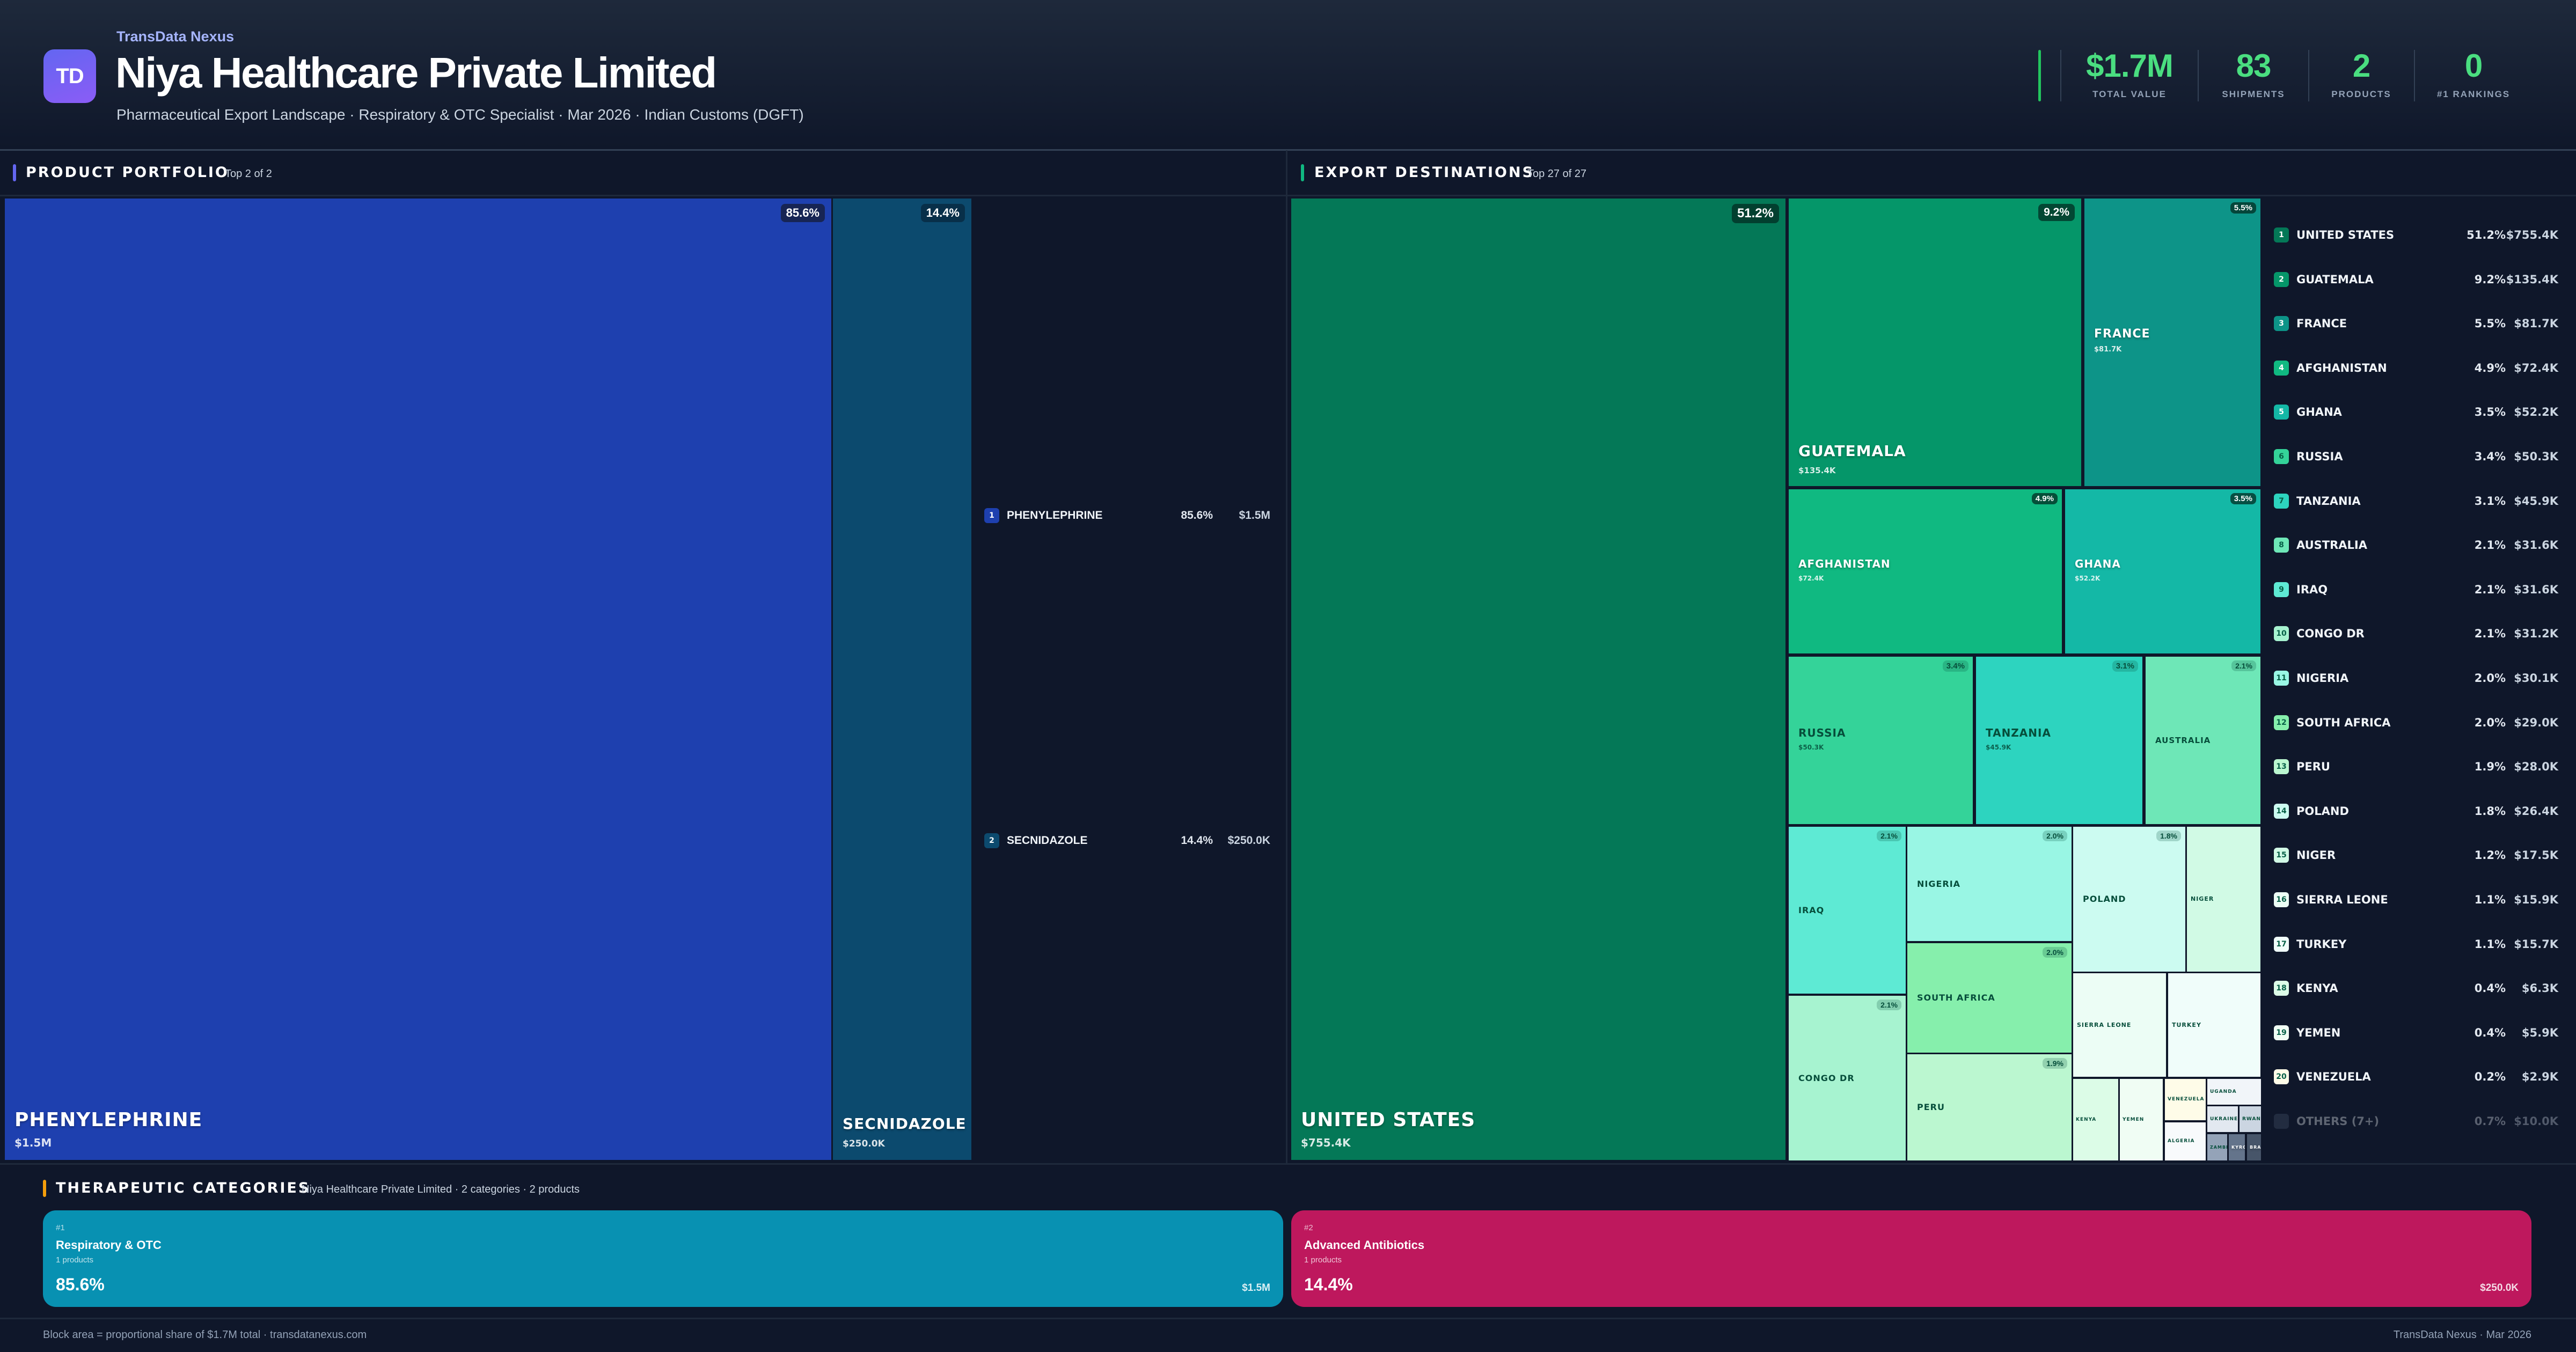  Describe the element at coordinates (2281, 324) in the screenshot. I see `rank-badge: 3` at that location.